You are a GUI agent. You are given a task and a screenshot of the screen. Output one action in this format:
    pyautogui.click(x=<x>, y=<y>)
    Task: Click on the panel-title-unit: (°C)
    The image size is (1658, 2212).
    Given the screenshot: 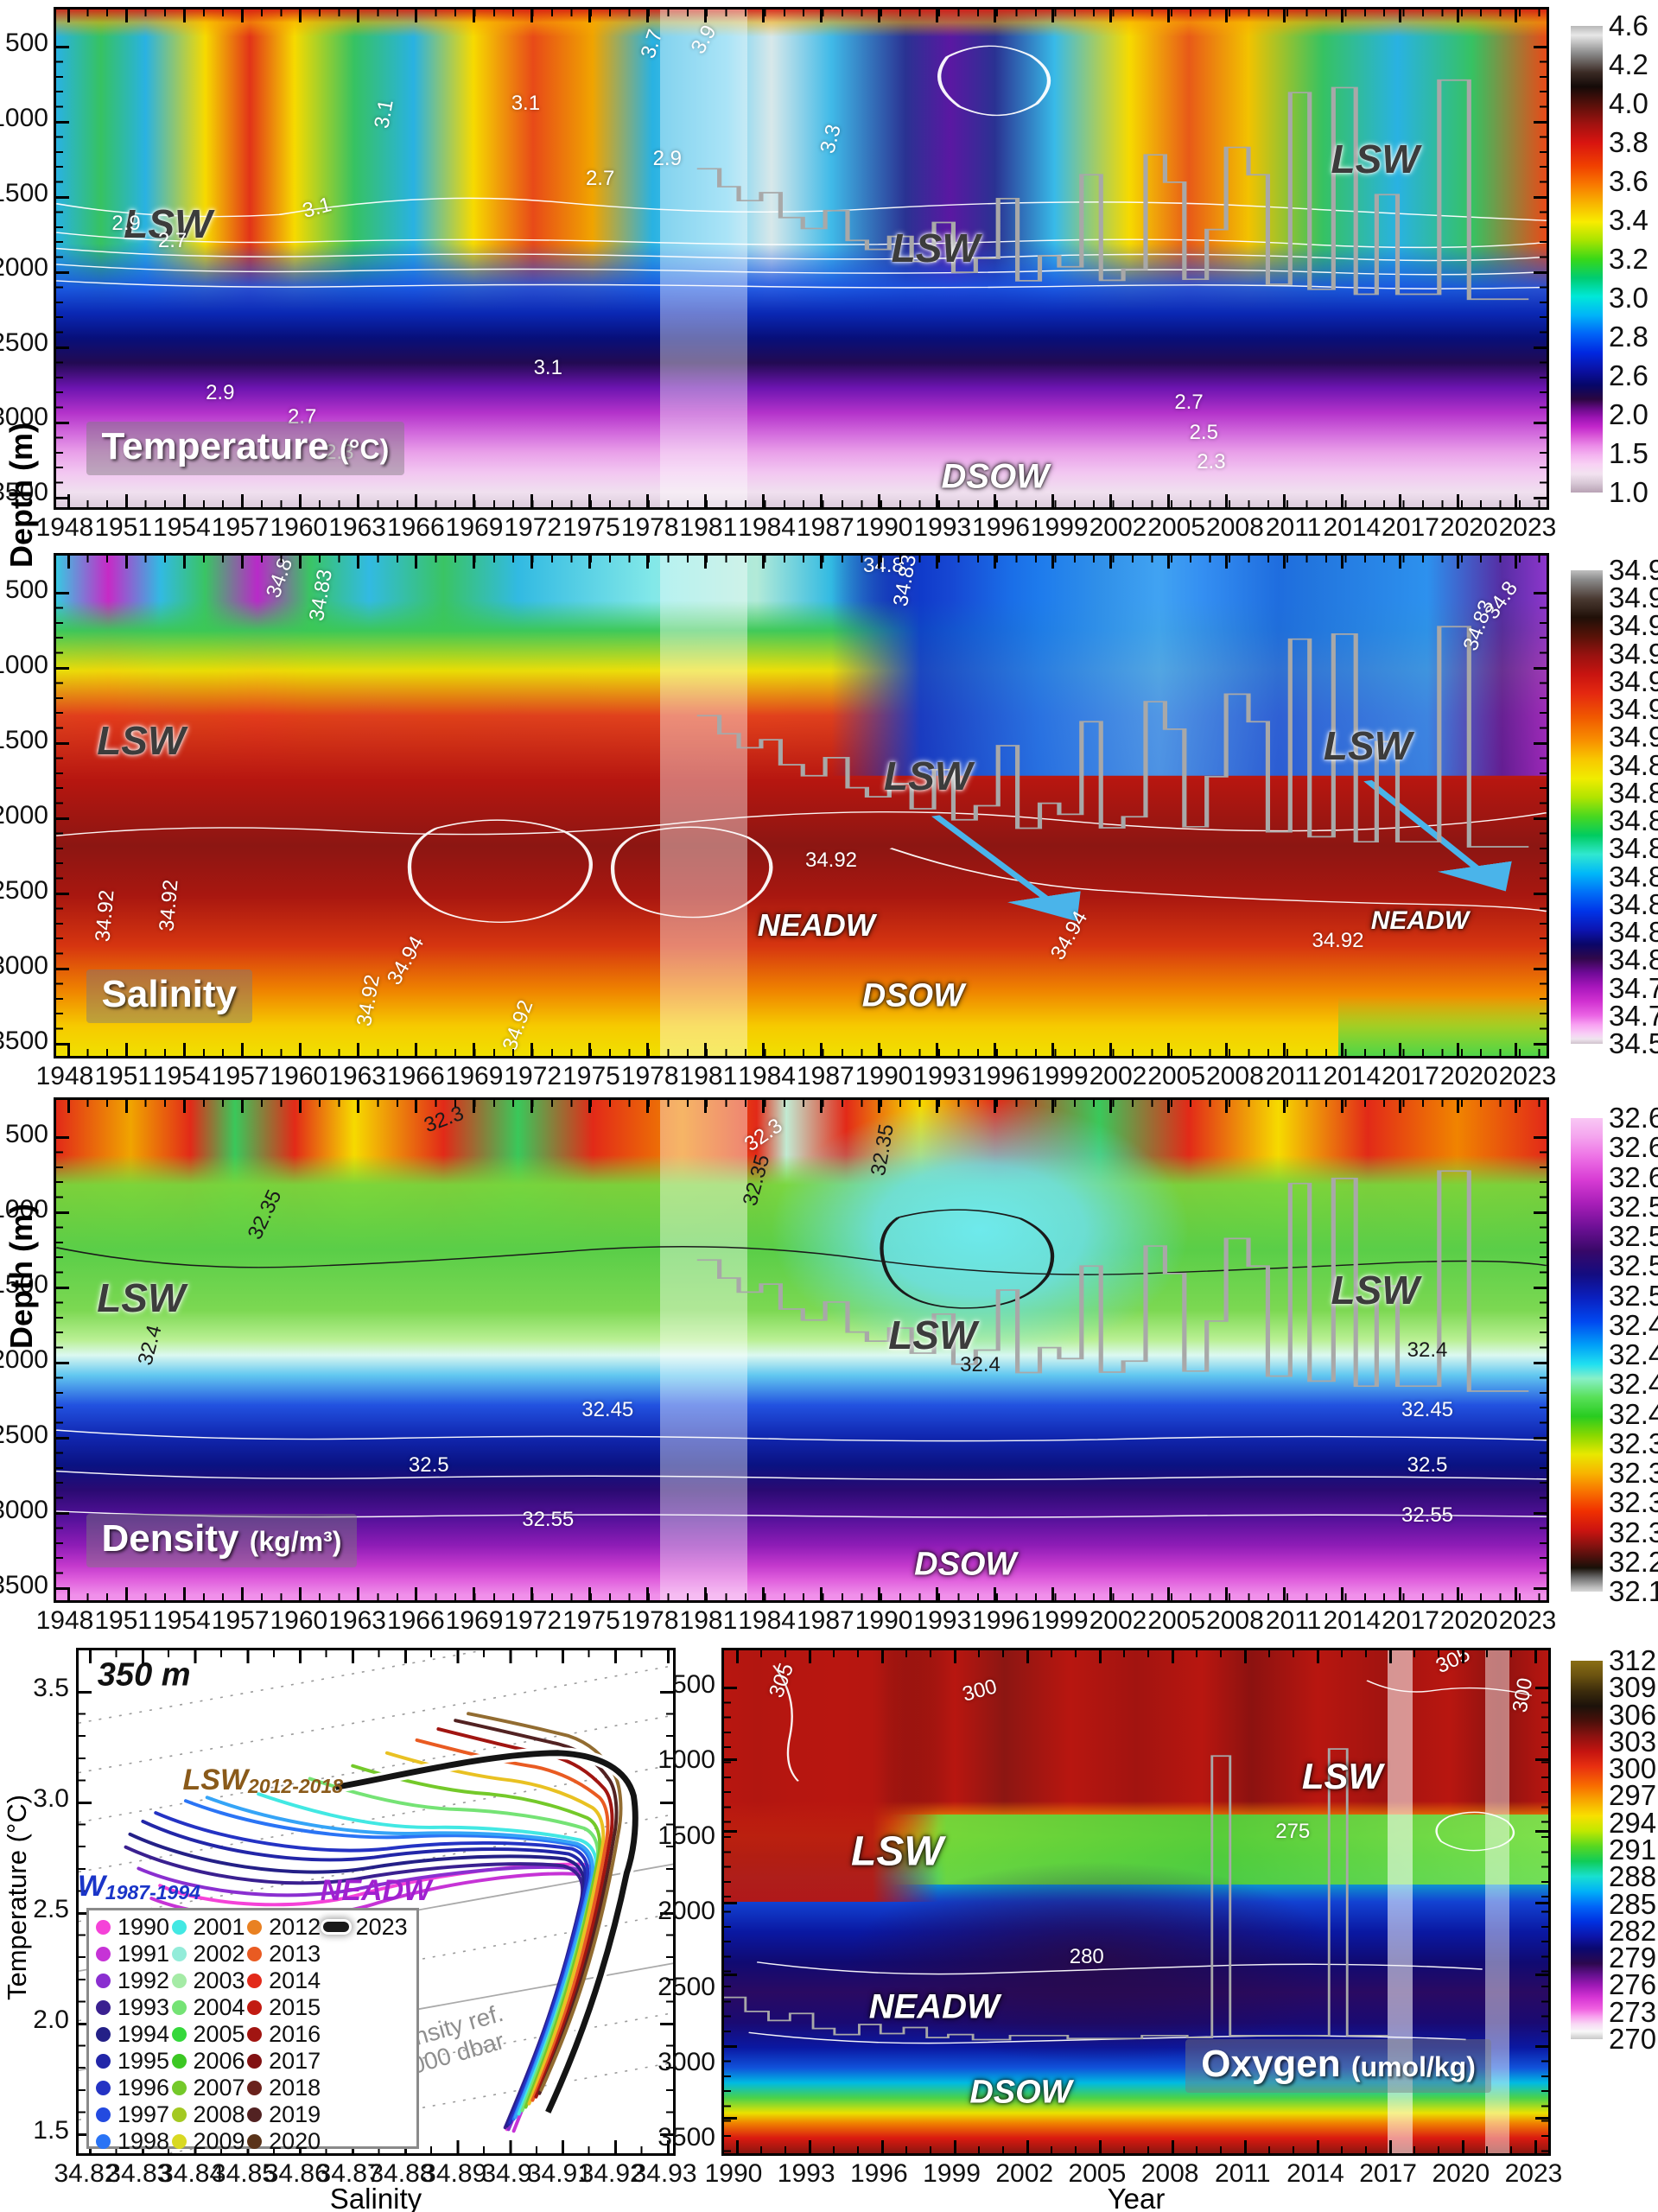 What is the action you would take?
    pyautogui.click(x=365, y=449)
    